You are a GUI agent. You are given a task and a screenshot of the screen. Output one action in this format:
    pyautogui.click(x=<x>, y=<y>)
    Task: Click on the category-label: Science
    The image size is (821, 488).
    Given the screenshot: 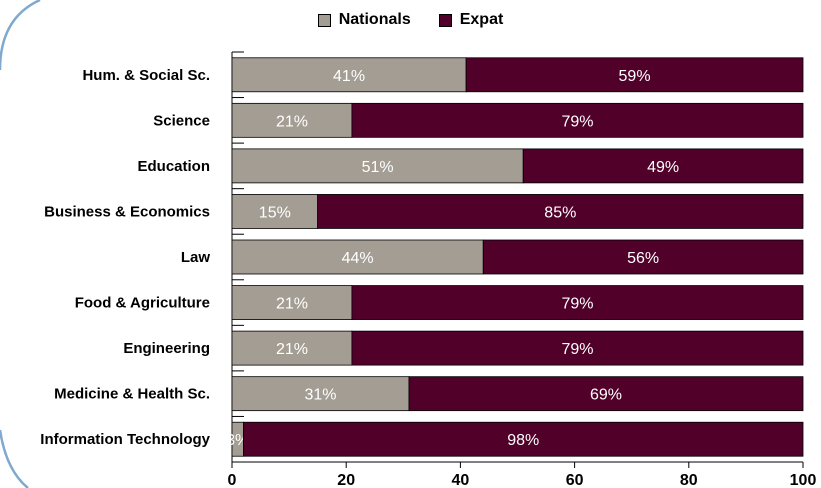 What is the action you would take?
    pyautogui.click(x=181, y=120)
    